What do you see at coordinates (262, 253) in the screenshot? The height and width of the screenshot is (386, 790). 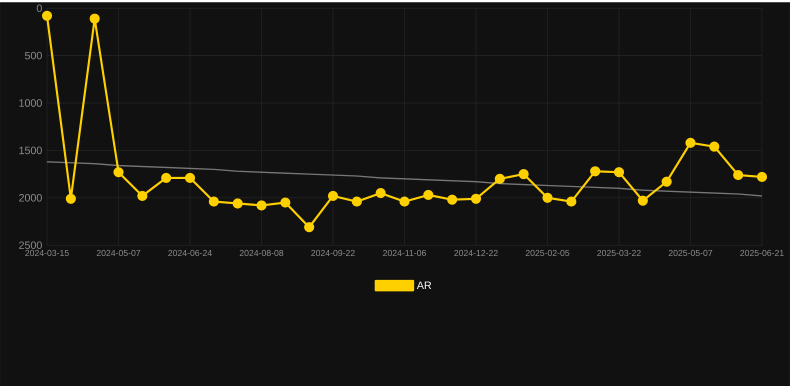 I see `x-tick-label: 2024-08-08` at bounding box center [262, 253].